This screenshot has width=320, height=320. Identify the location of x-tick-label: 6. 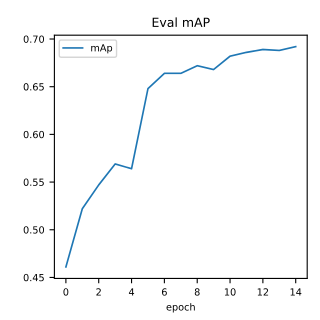
(164, 292).